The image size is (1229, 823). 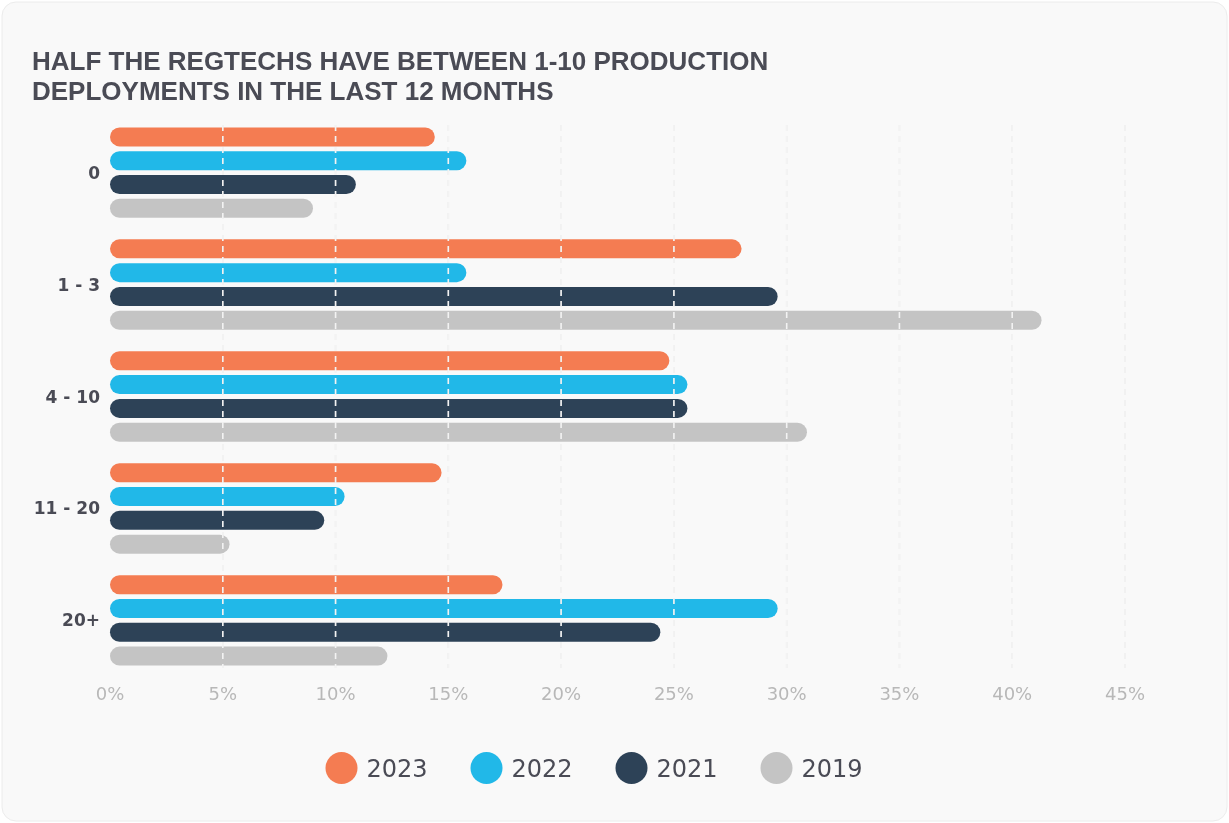 I want to click on legend-label: 2021, so click(x=687, y=769).